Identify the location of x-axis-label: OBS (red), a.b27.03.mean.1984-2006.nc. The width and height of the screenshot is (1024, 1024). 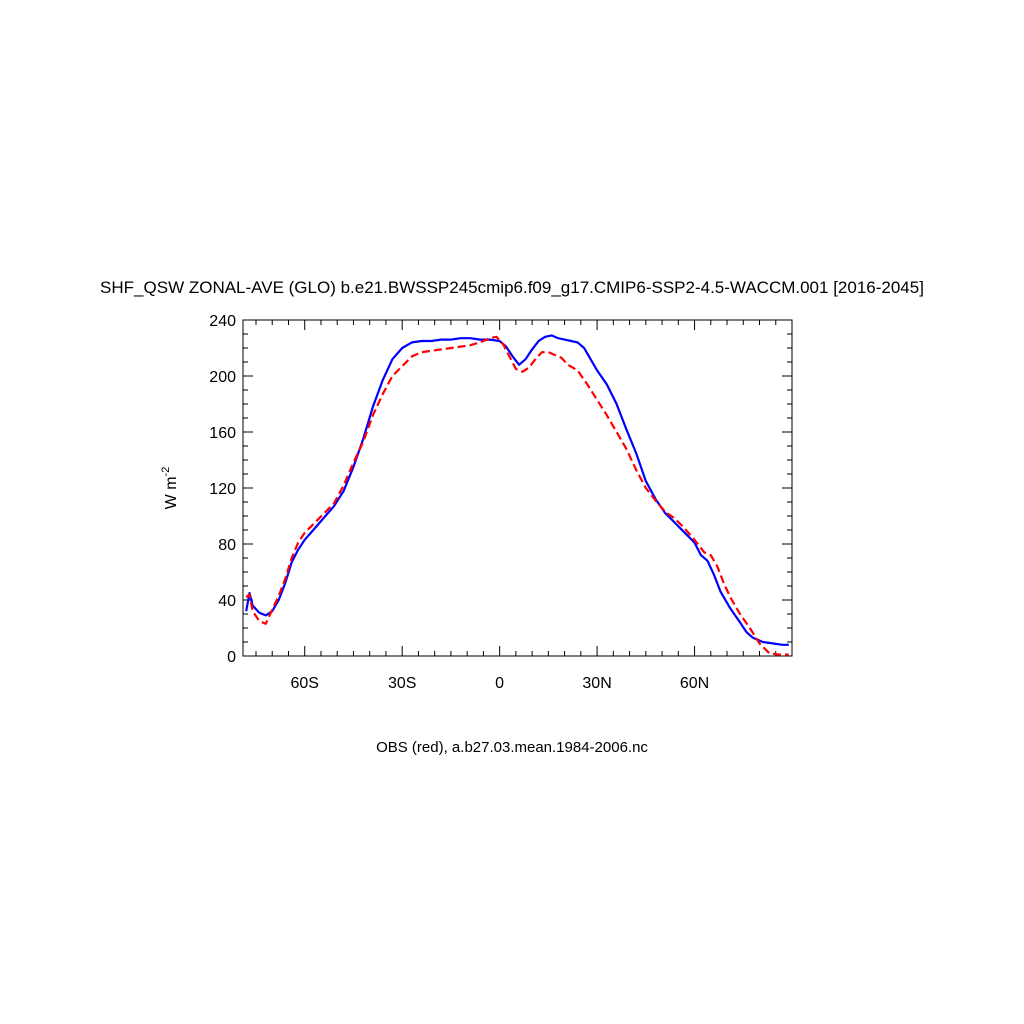
(512, 747).